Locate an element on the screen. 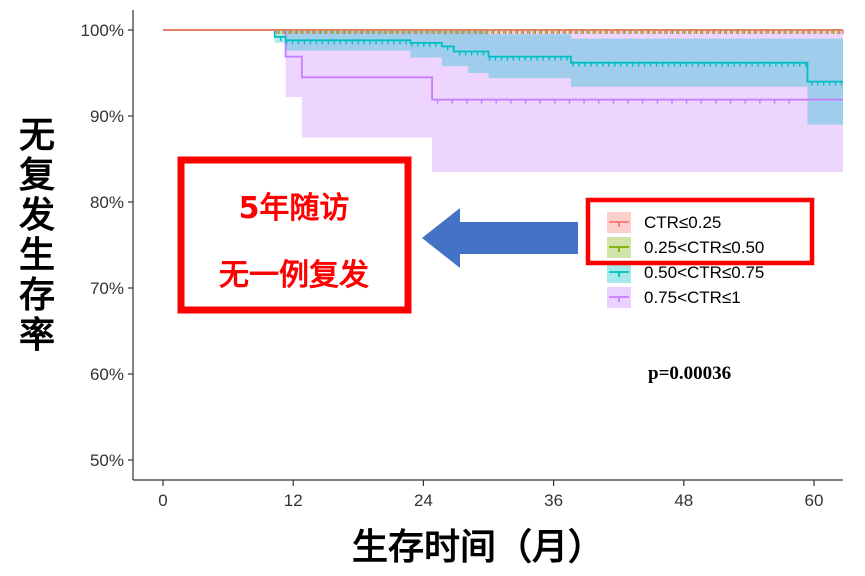 Image resolution: width=865 pixels, height=576 pixels. y-axis-title: 无复发生存率 is located at coordinates (37, 235).